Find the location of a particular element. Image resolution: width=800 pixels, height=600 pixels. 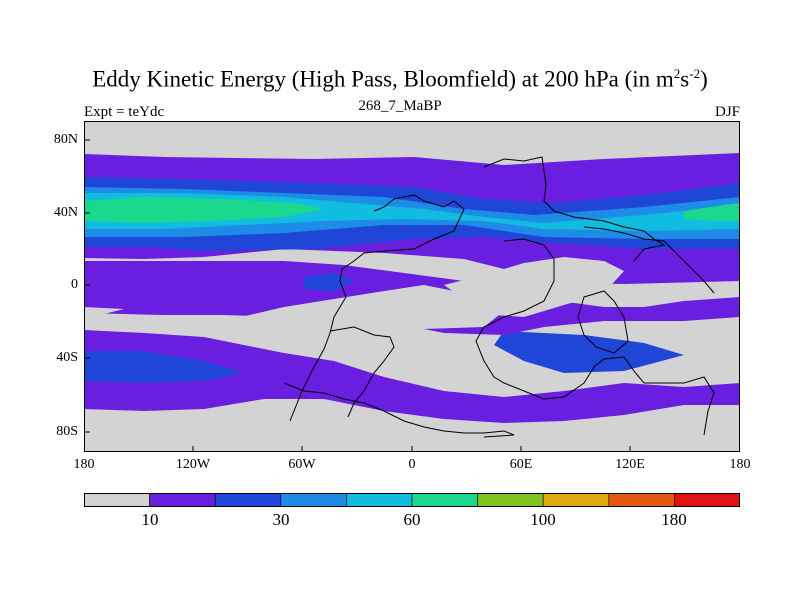

coastline-africa is located at coordinates (595, 337).